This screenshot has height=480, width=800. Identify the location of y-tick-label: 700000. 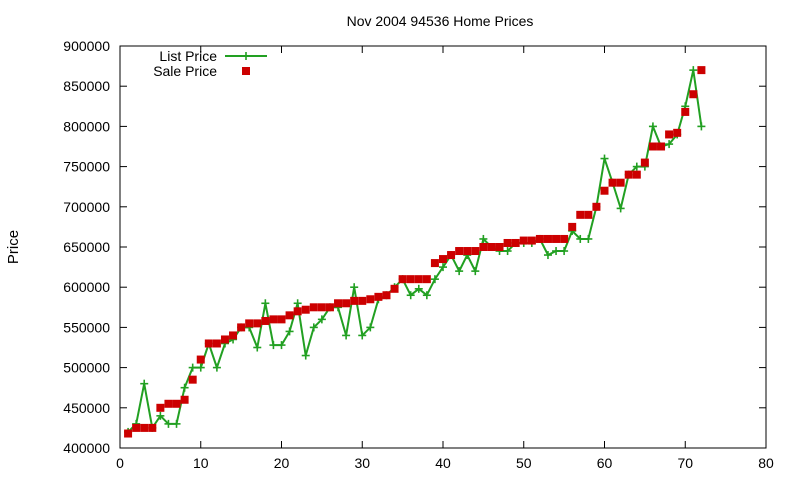
(86, 207).